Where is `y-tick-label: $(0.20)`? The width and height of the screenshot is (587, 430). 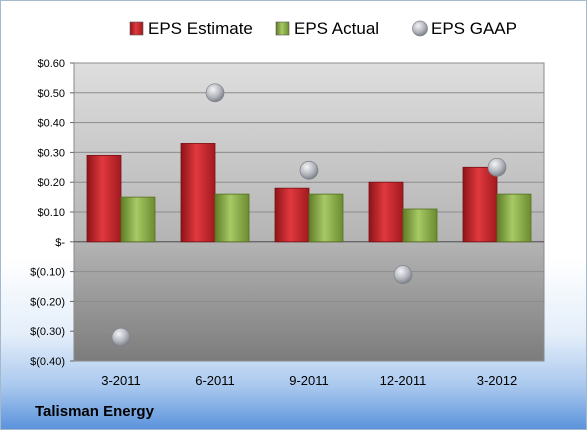
y-tick-label: $(0.20) is located at coordinates (47, 302).